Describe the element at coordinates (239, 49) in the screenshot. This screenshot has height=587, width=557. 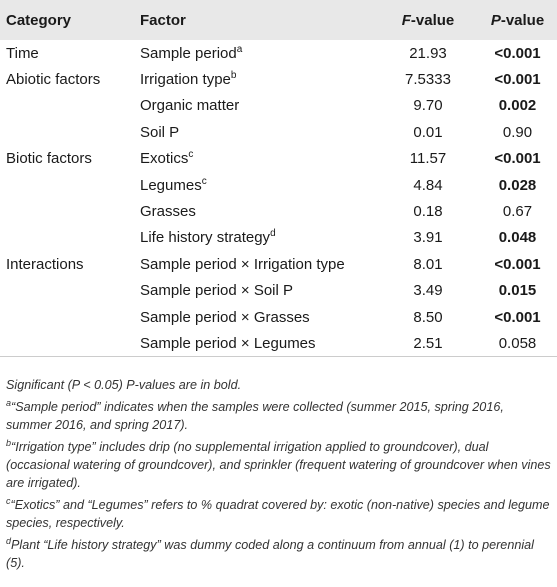
I see `footnote-marker: a` at that location.